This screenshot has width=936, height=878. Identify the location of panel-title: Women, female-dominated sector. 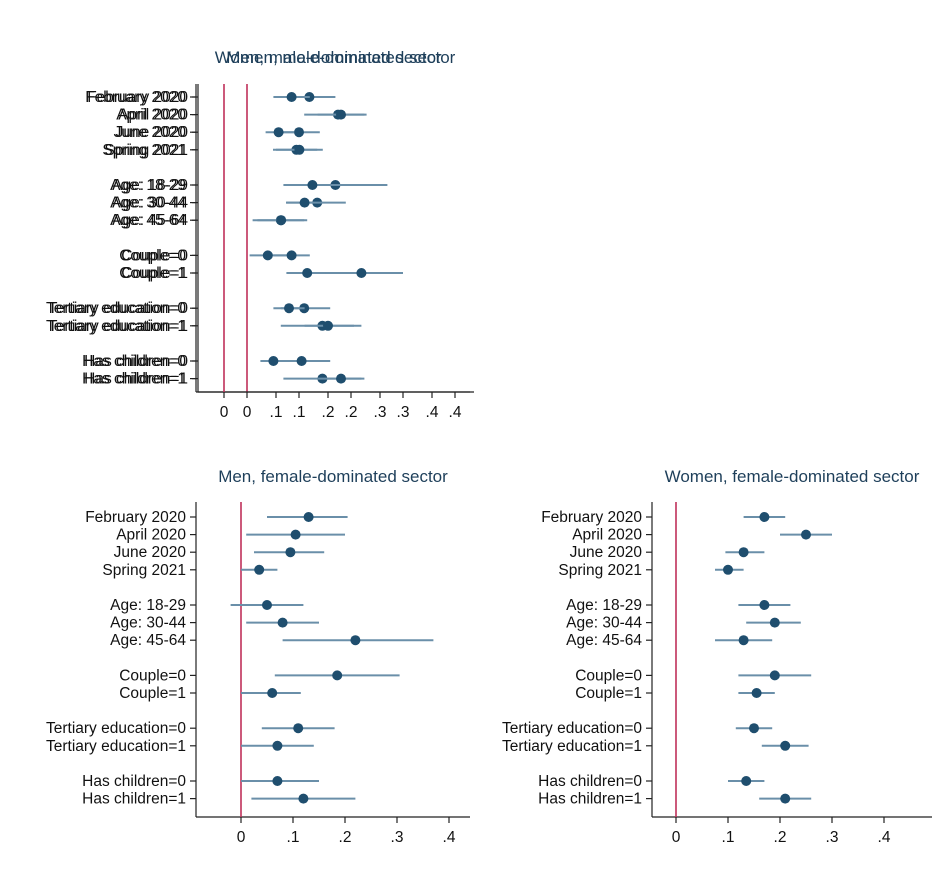
(792, 476).